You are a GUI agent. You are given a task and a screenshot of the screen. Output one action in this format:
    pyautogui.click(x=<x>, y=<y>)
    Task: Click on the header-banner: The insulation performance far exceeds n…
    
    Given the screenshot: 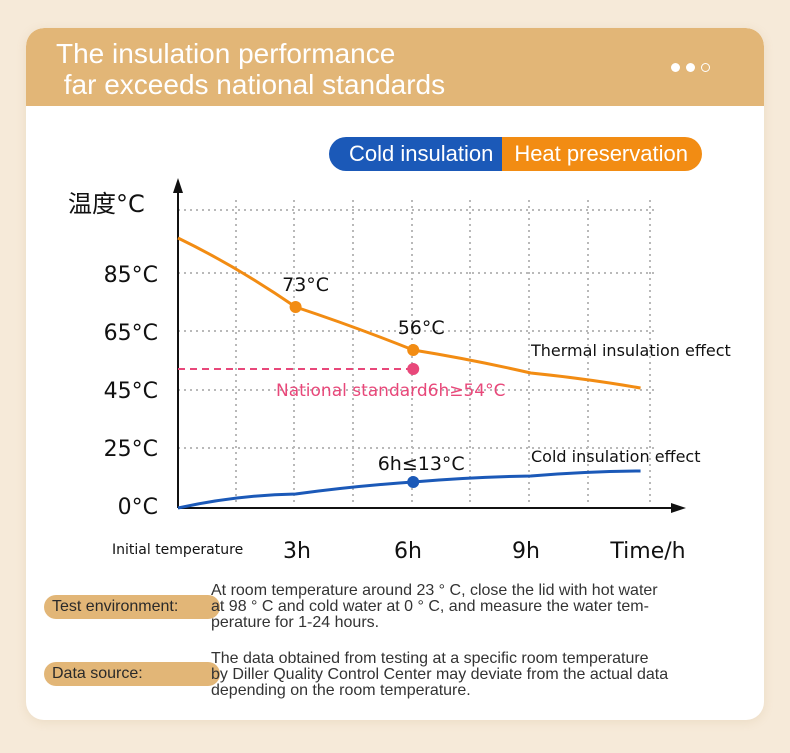 What is the action you would take?
    pyautogui.click(x=395, y=67)
    